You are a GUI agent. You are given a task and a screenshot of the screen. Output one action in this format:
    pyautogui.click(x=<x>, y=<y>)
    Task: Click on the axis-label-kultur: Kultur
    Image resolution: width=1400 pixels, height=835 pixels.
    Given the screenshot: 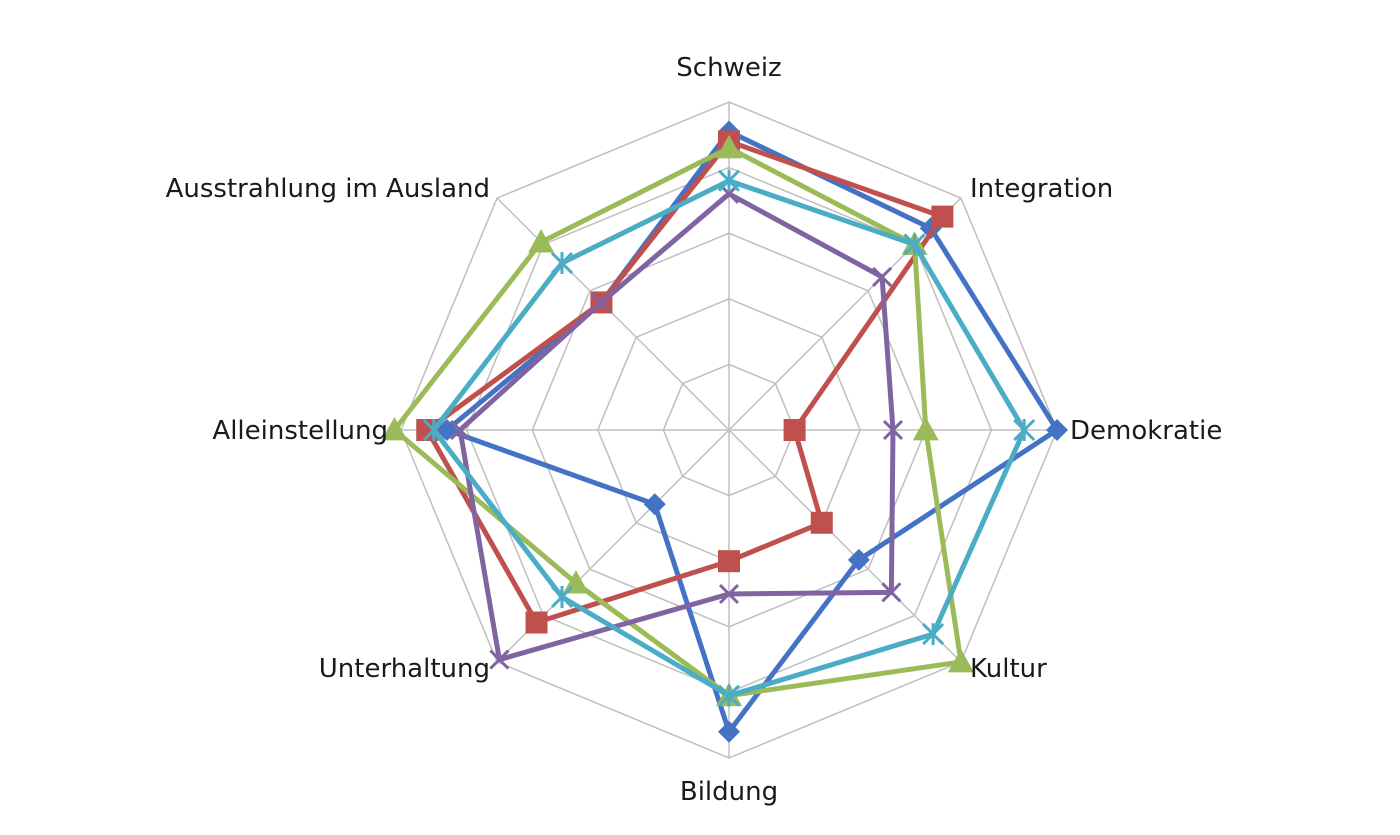 What is the action you would take?
    pyautogui.click(x=1008, y=669)
    